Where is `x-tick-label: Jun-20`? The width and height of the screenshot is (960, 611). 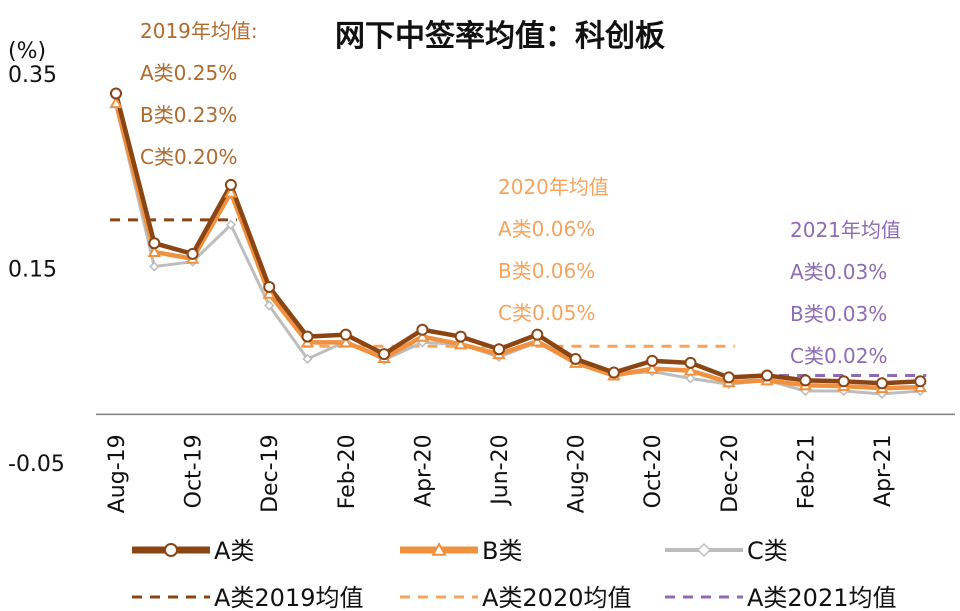
x-tick-label: Jun-20 is located at coordinates (500, 470).